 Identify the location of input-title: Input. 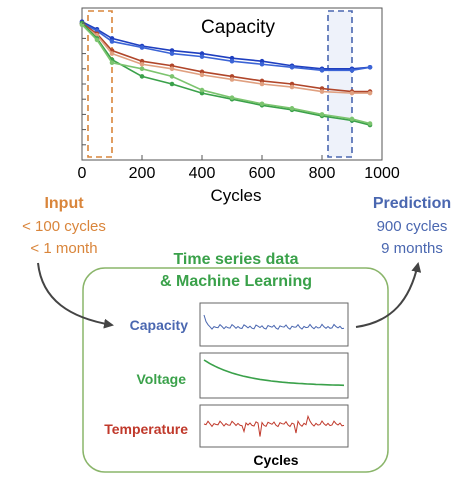
(64, 203).